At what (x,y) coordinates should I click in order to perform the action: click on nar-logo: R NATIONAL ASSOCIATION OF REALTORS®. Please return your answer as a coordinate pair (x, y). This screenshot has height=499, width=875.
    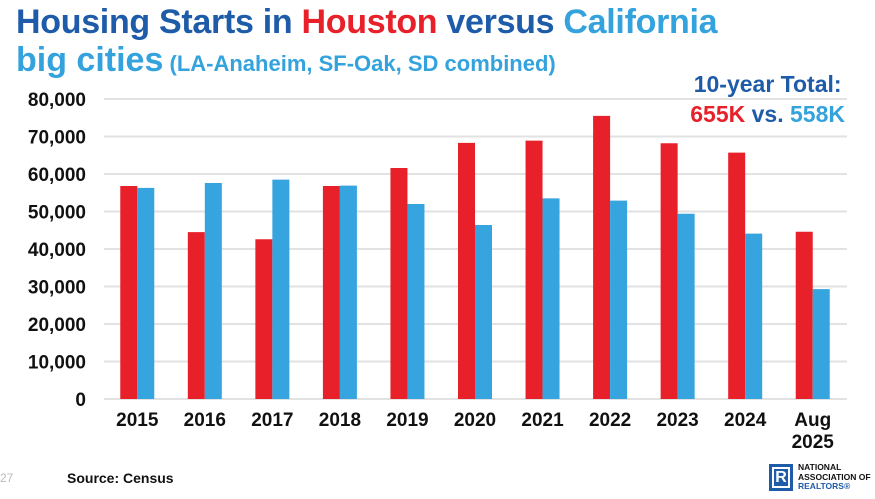
    Looking at the image, I should click on (820, 477).